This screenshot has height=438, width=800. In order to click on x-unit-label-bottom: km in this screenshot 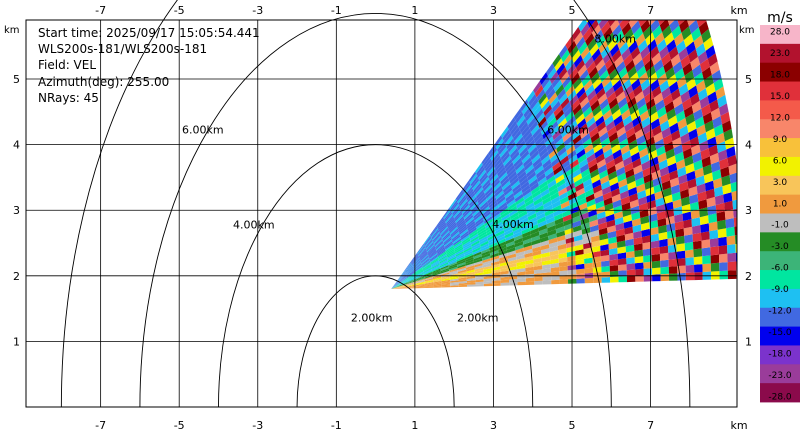, I will do `click(738, 425)`.